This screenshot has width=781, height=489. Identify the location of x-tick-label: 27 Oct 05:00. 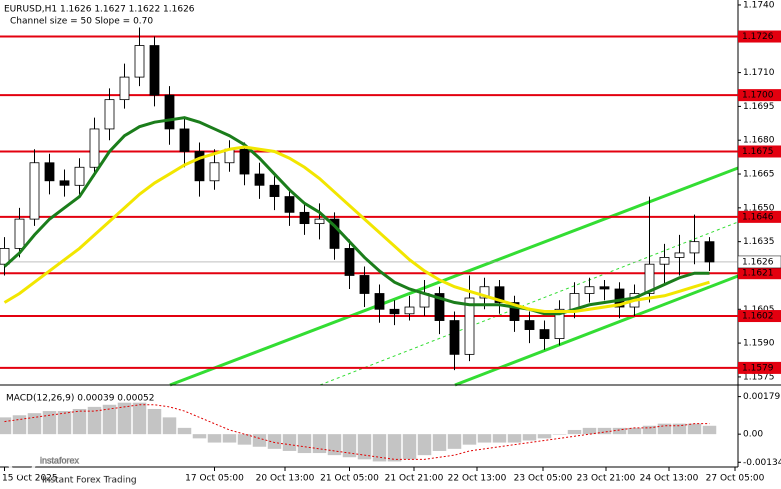
(735, 479).